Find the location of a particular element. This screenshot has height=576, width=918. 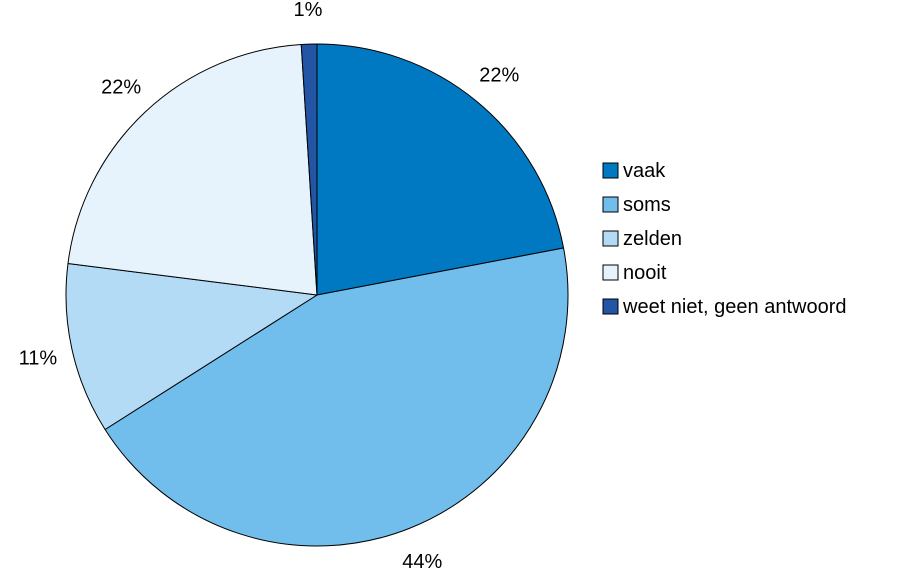

pie-slice-nooit is located at coordinates (192, 170).